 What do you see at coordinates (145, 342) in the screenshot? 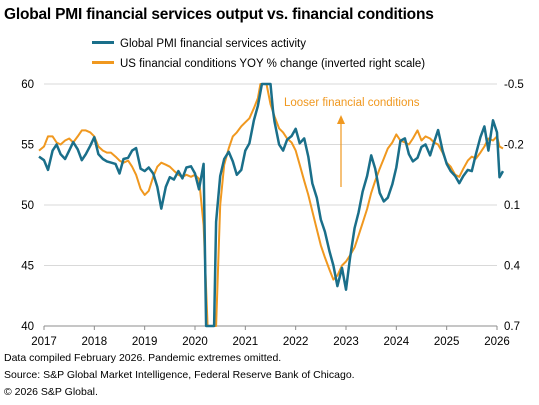
I see `x-tick-label: 2019` at bounding box center [145, 342].